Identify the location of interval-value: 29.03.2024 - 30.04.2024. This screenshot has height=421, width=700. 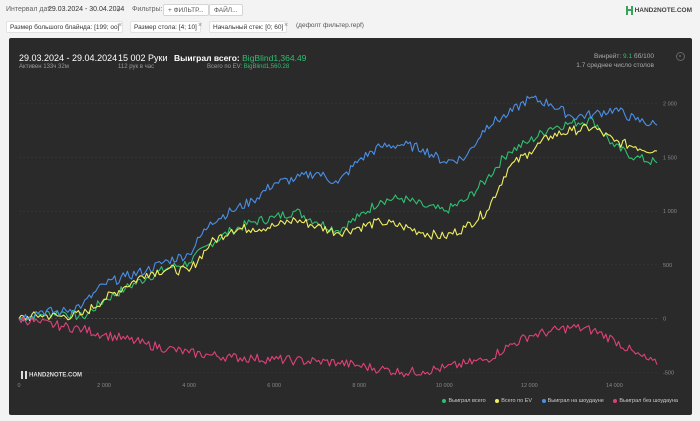
(86, 9).